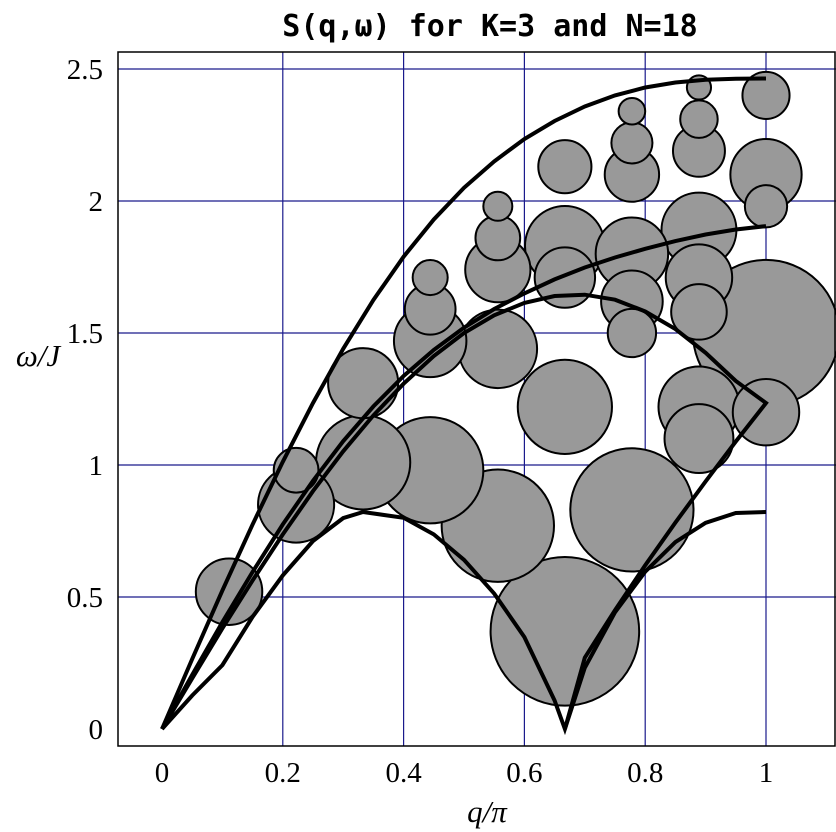 This screenshot has height=832, width=836. What do you see at coordinates (524, 773) in the screenshot?
I see `x-tick-label-3: 0.6` at bounding box center [524, 773].